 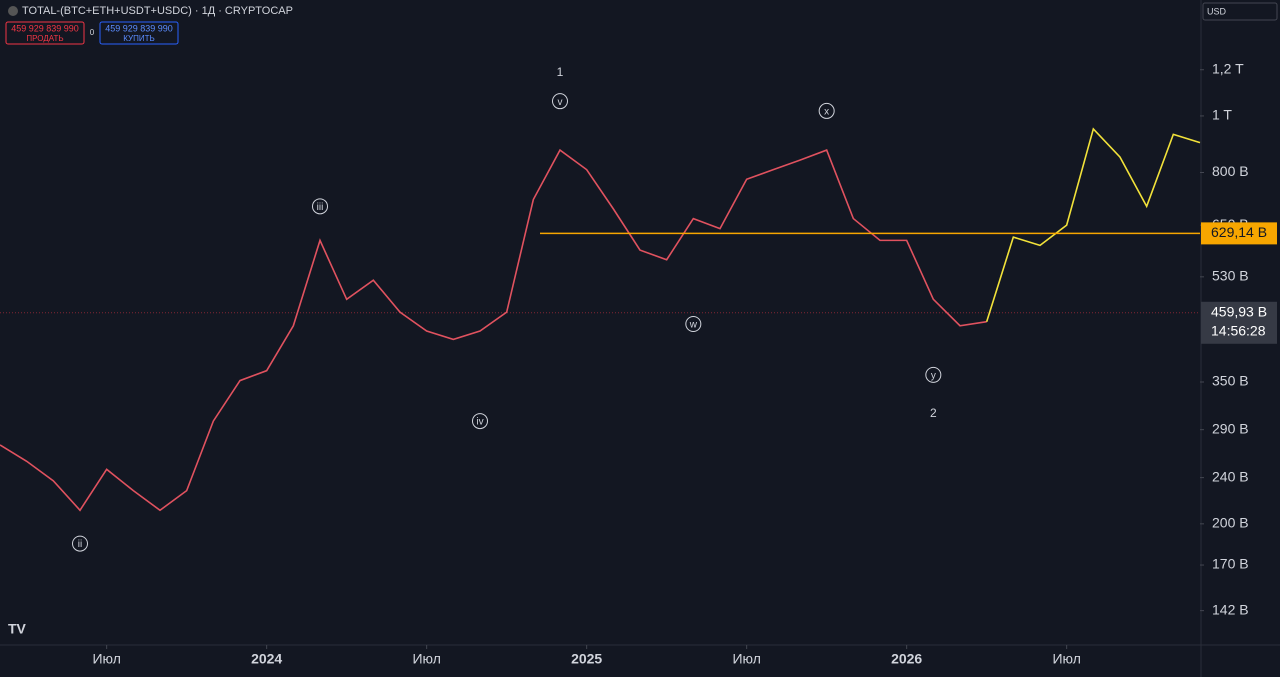 What do you see at coordinates (1230, 428) in the screenshot?
I see `y-tick-label: 290 B` at bounding box center [1230, 428].